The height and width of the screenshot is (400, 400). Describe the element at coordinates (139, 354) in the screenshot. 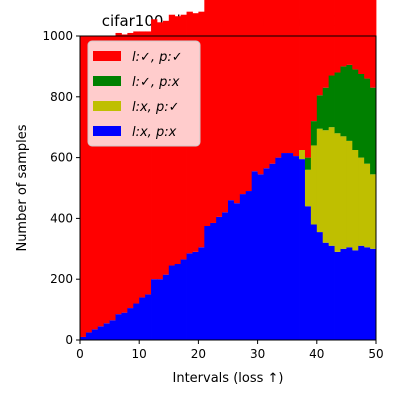

I see `x-tick-label-1: 10` at that location.